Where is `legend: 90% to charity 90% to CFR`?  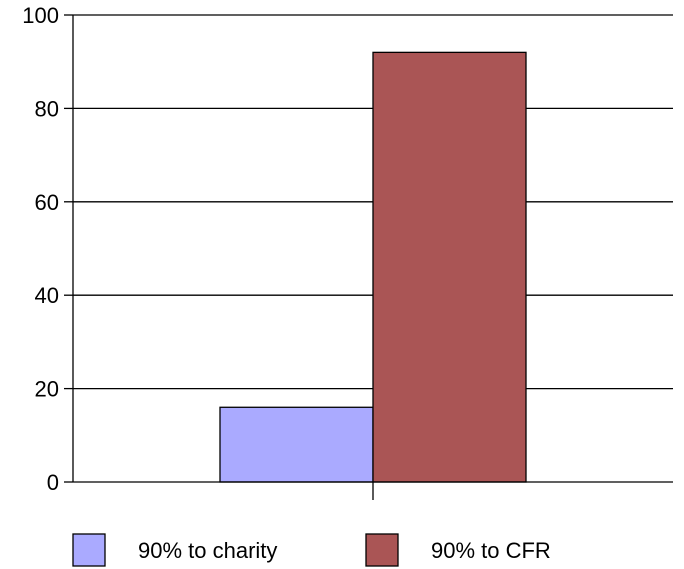 legend: 90% to charity 90% to CFR is located at coordinates (311, 550).